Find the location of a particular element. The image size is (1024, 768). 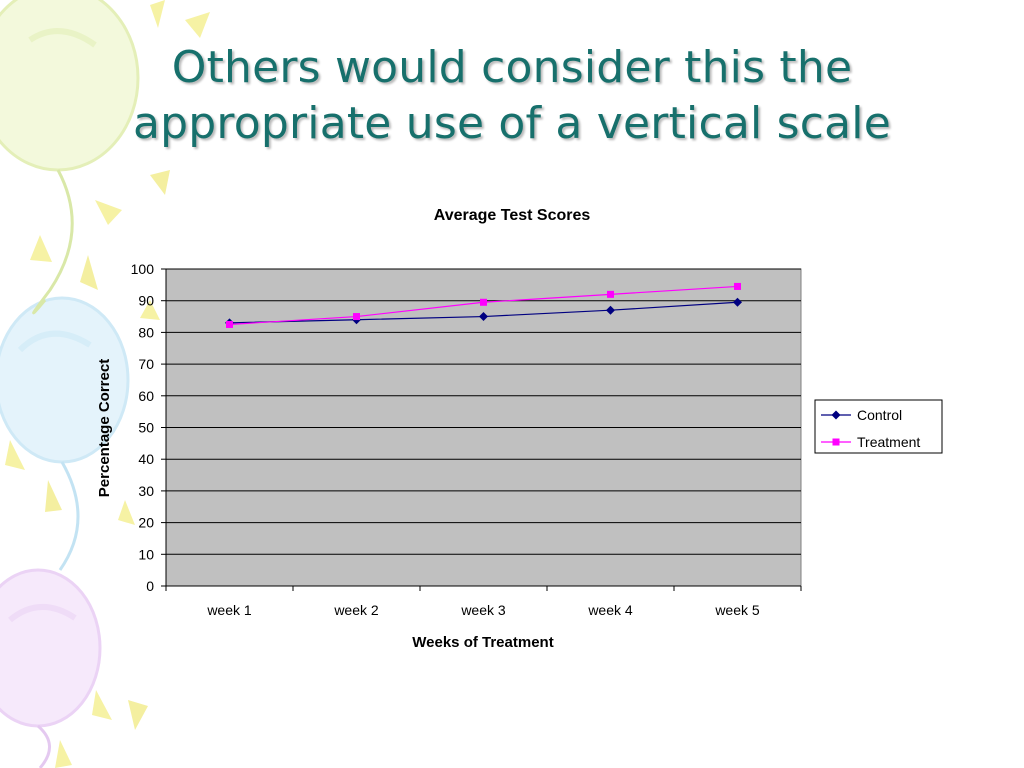

x-axis-label: Weeks of Treatment is located at coordinates (482, 642).